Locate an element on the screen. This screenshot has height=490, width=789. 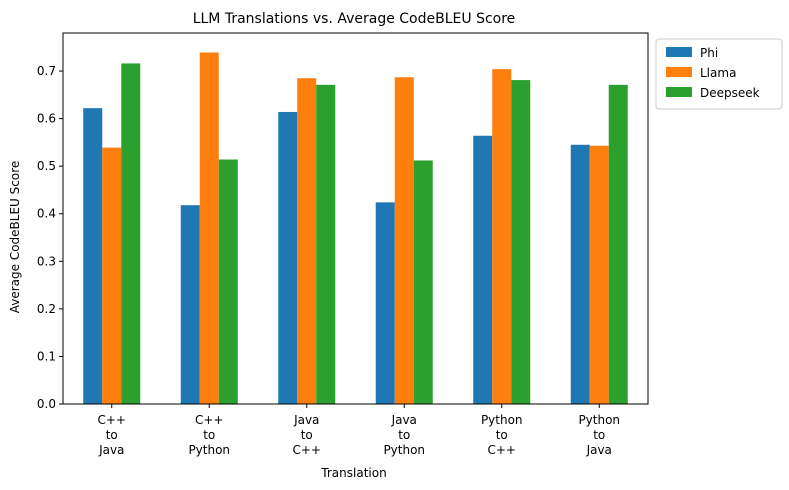
y-tick-label: 0.2 is located at coordinates (46, 309).